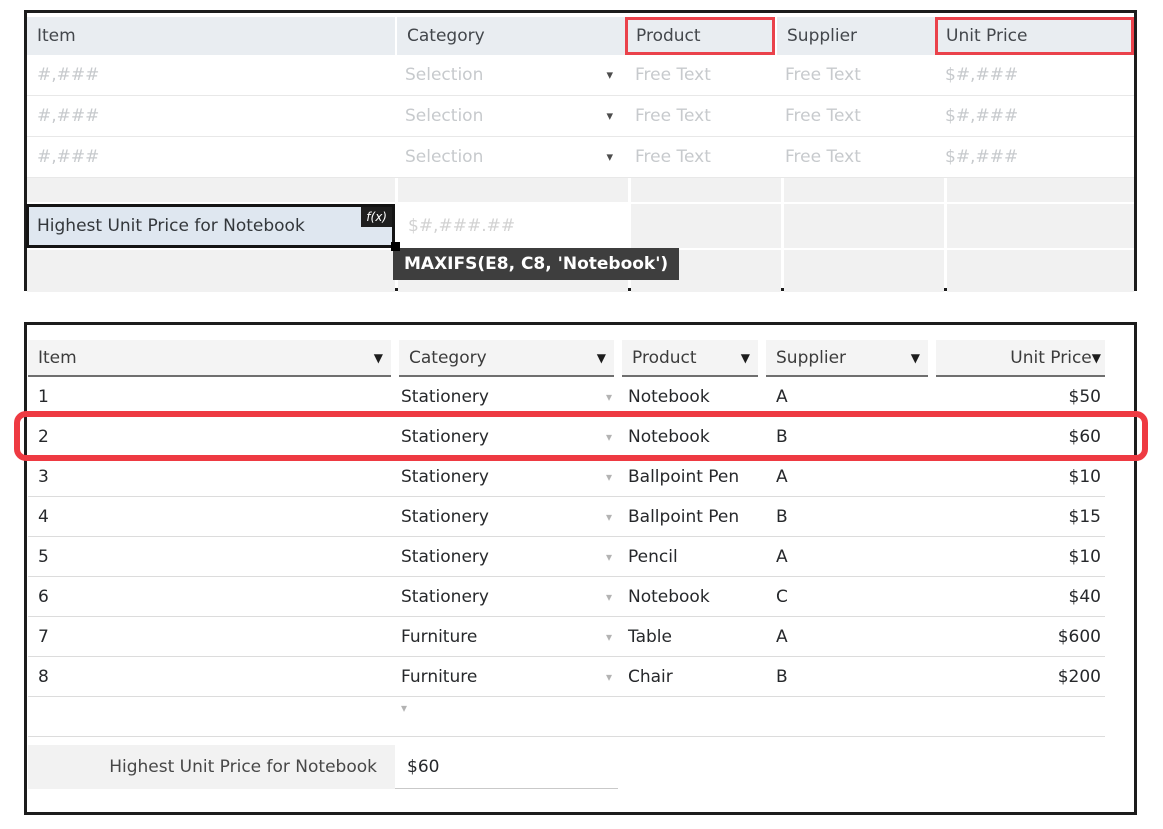  What do you see at coordinates (1084, 436) in the screenshot?
I see `cell-unit-price: $60` at bounding box center [1084, 436].